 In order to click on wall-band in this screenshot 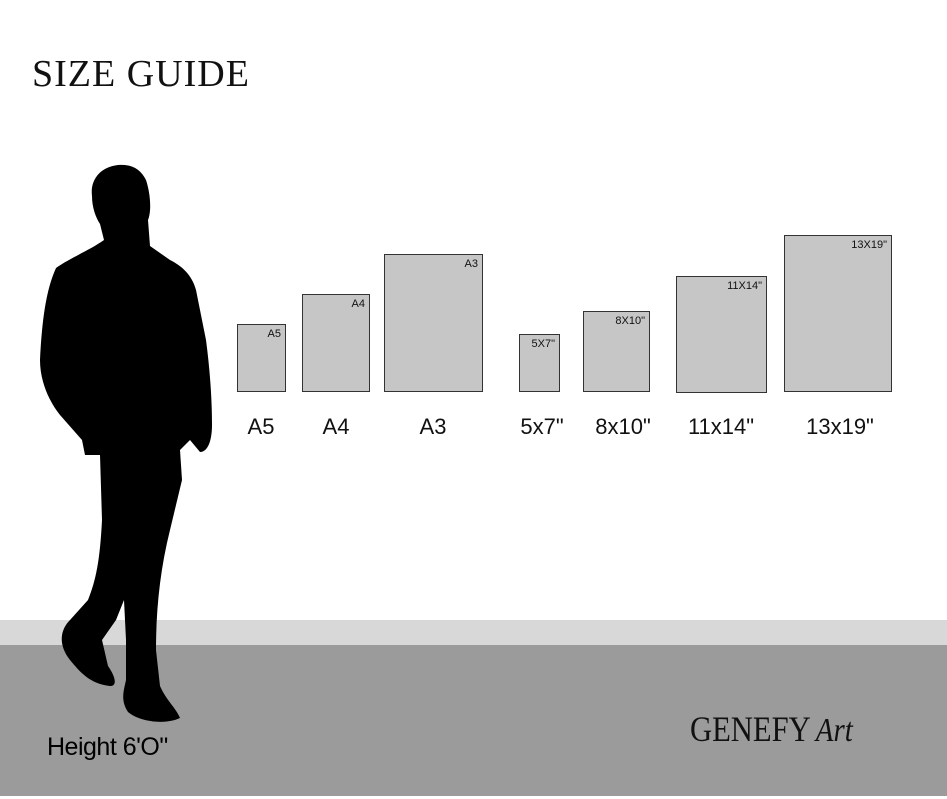, I will do `click(473, 632)`.